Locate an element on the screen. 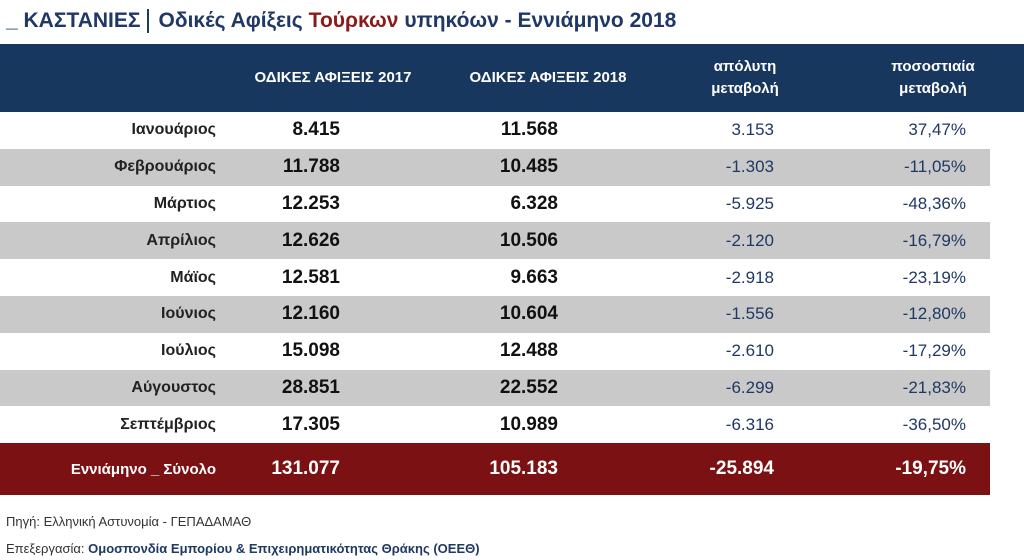 The image size is (1024, 560). absolute-change-cell: -6.299 is located at coordinates (749, 387).